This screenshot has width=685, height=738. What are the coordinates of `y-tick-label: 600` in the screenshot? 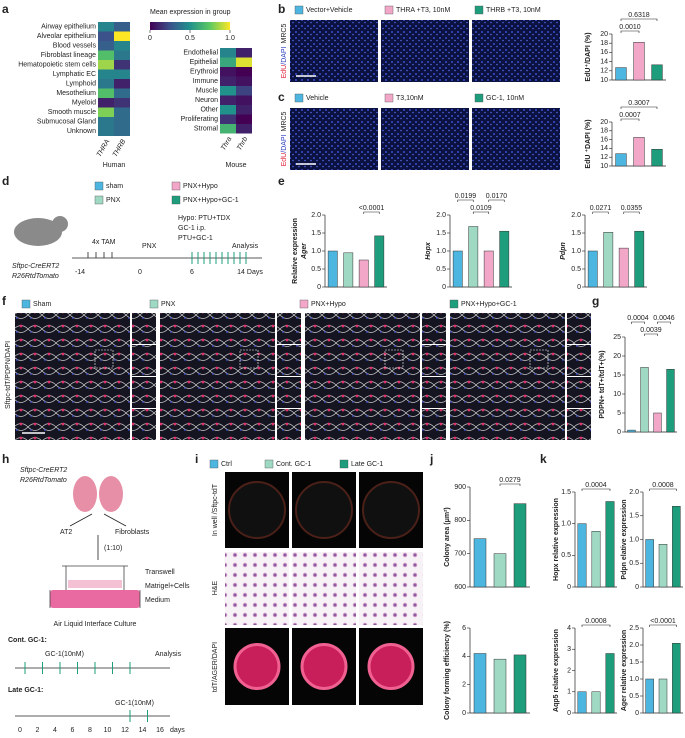 It's located at (460, 587).